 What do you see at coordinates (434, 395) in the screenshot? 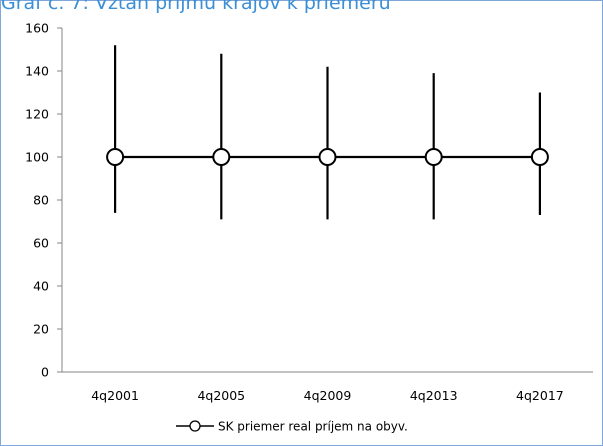
I see `x-tick-label: 4q2013` at bounding box center [434, 395].